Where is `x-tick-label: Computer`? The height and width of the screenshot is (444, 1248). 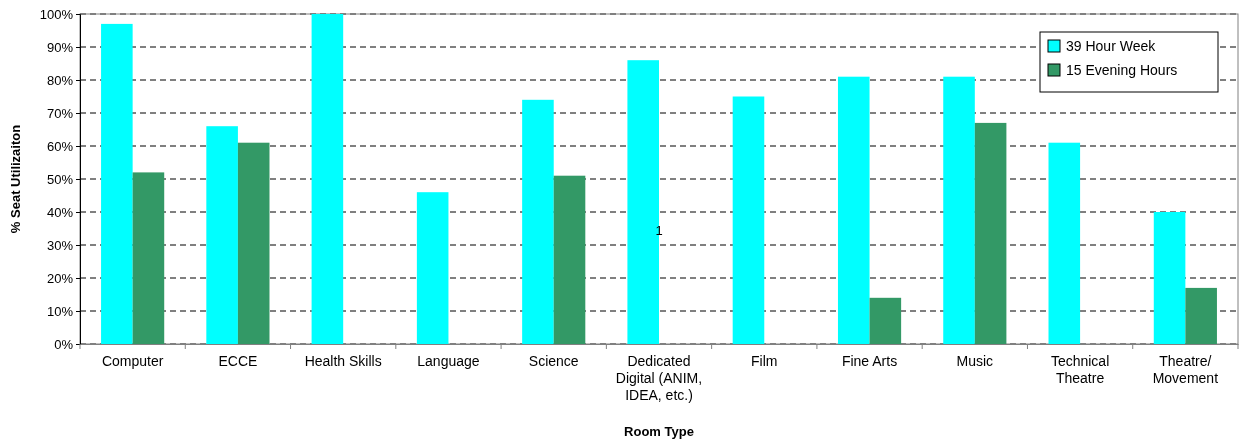
x-tick-label: Computer is located at coordinates (132, 361).